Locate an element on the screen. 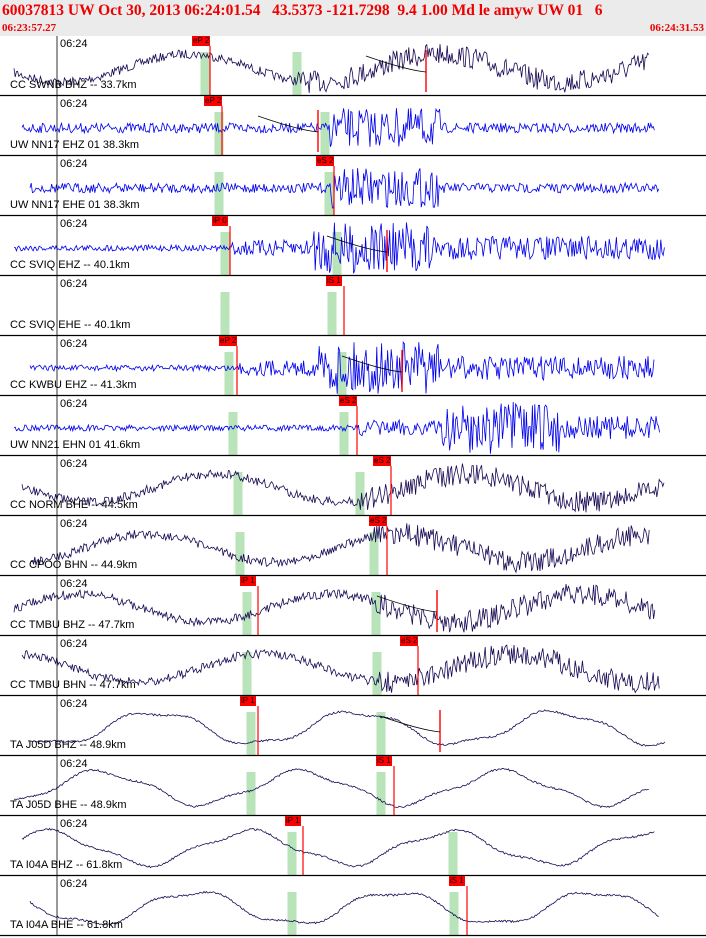 The height and width of the screenshot is (938, 706). station-channel-label: CC CPOO BHN -- 44.9km is located at coordinates (74, 565).